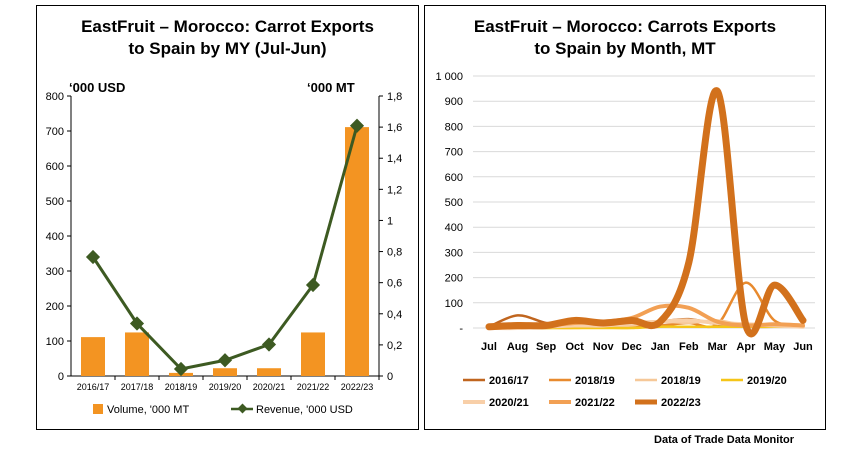  Describe the element at coordinates (394, 253) in the screenshot. I see `right-y-tick-label: 0,8` at that location.